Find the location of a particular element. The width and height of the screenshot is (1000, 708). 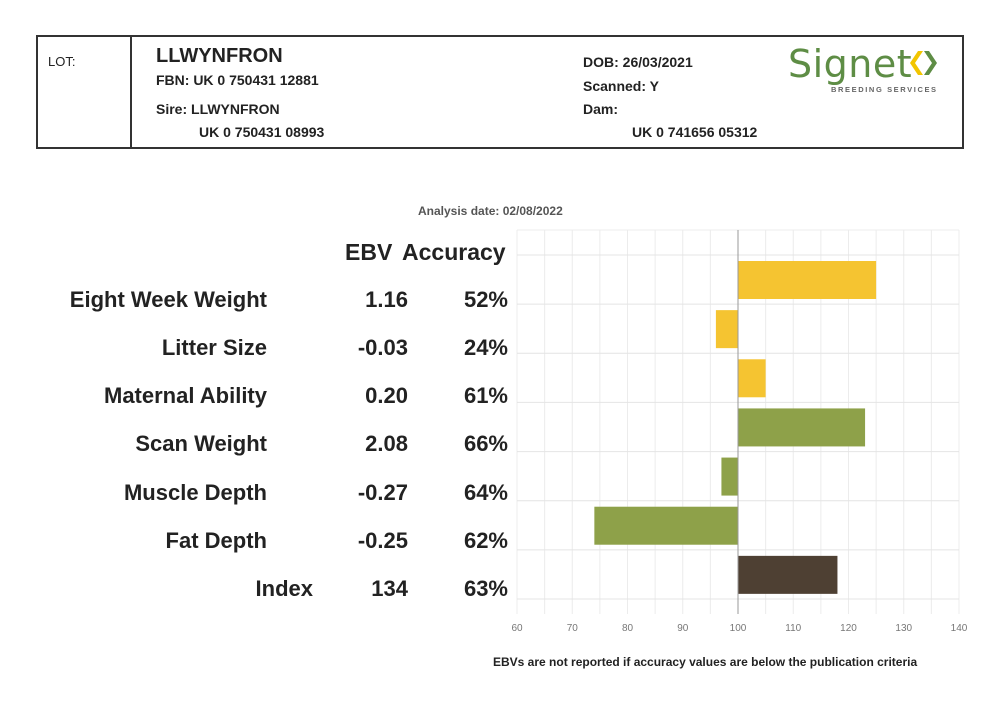

x-tick-label: 110 is located at coordinates (793, 628).